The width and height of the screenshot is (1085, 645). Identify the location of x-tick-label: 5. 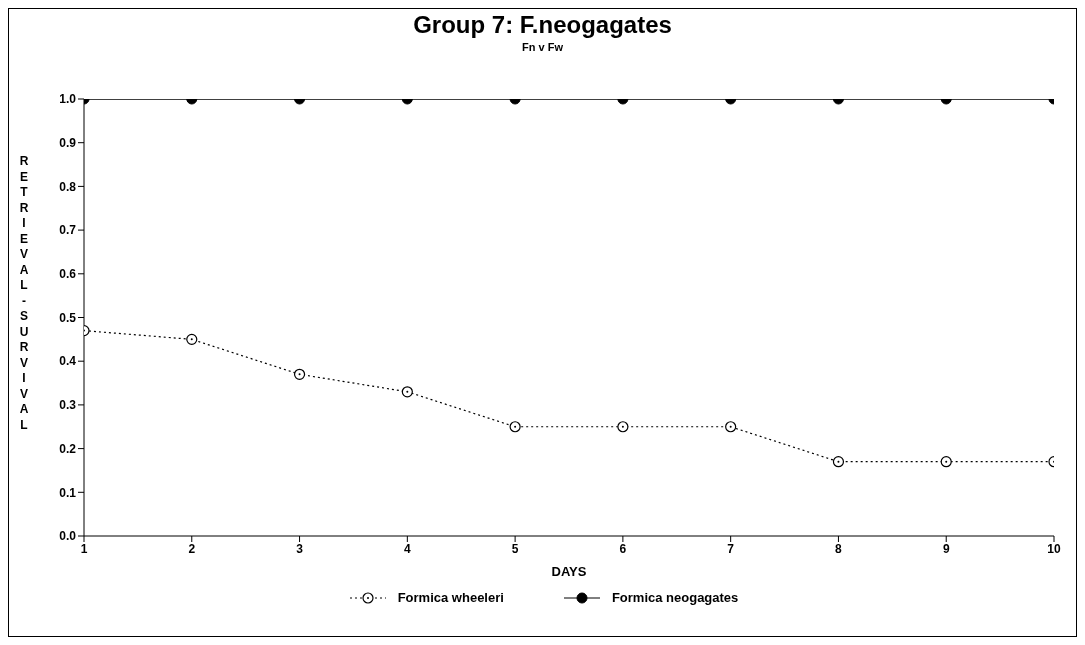
(515, 548).